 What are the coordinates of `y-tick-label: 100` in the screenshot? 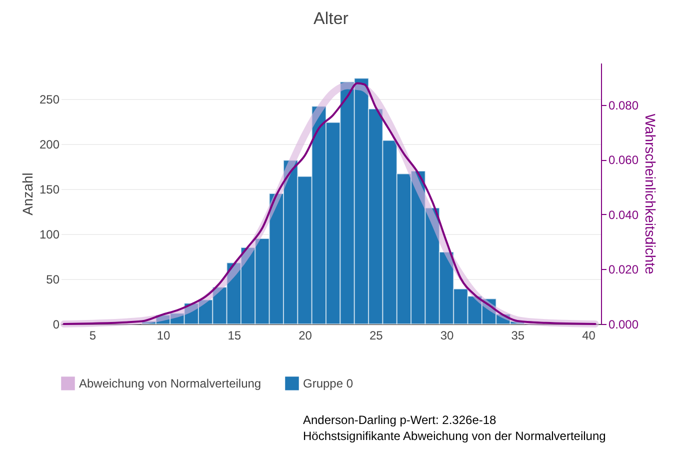 It's located at (49, 235).